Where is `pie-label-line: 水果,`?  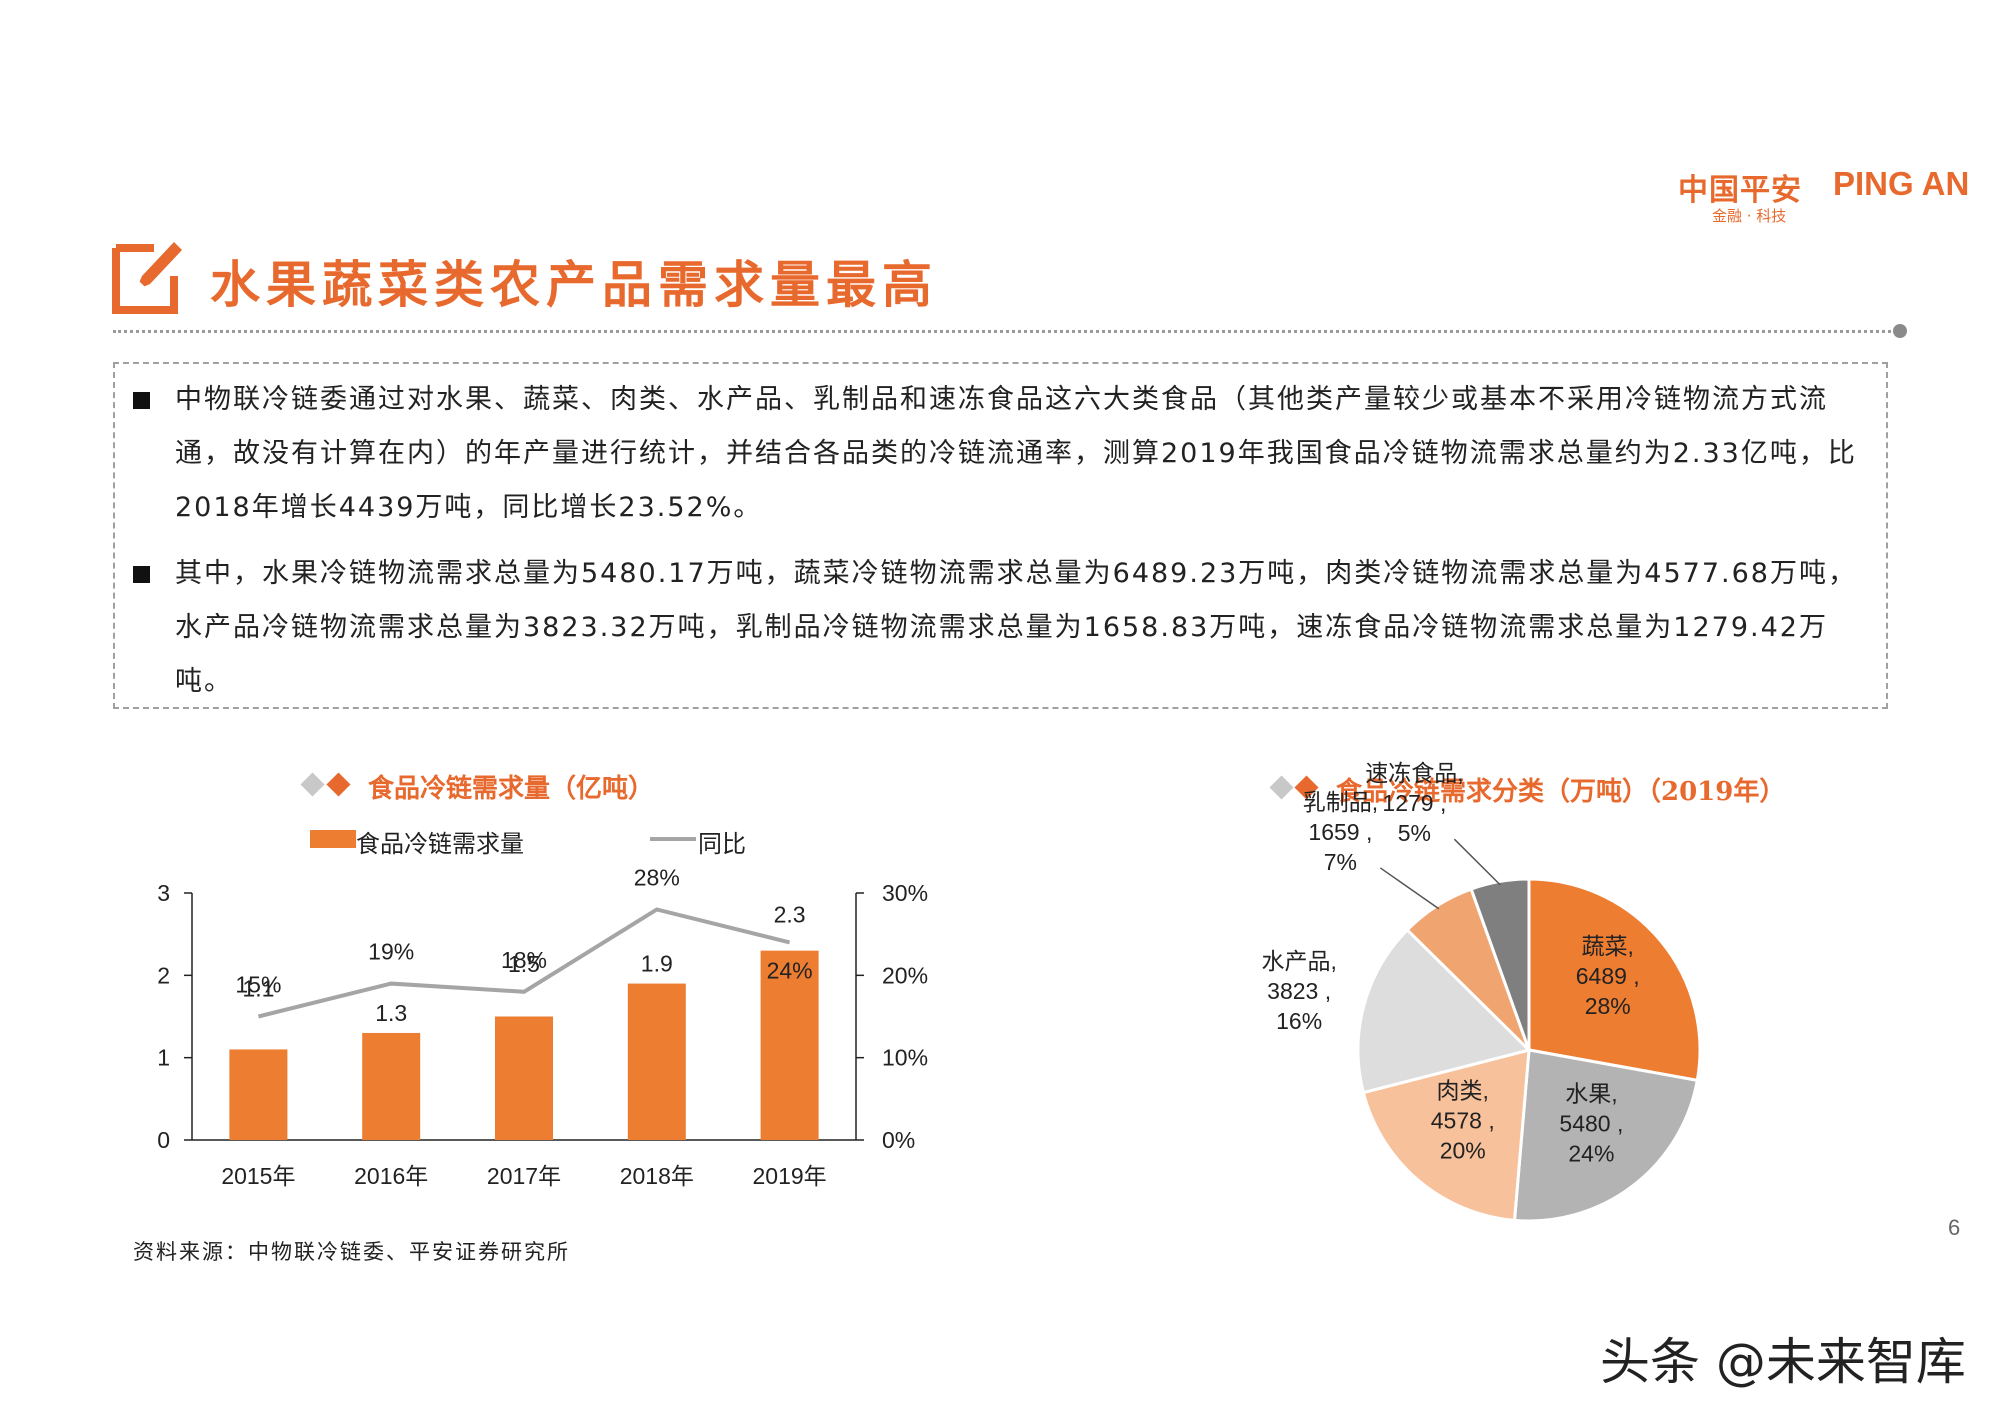
pie-label-line: 水果, is located at coordinates (1591, 1093).